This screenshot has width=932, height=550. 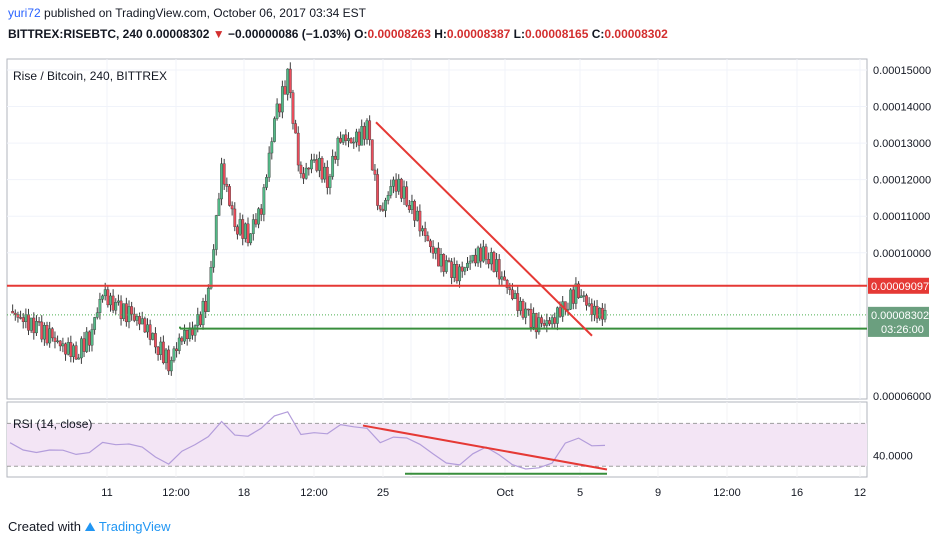 I want to click on tradingview-link: TradingView, so click(x=134, y=526).